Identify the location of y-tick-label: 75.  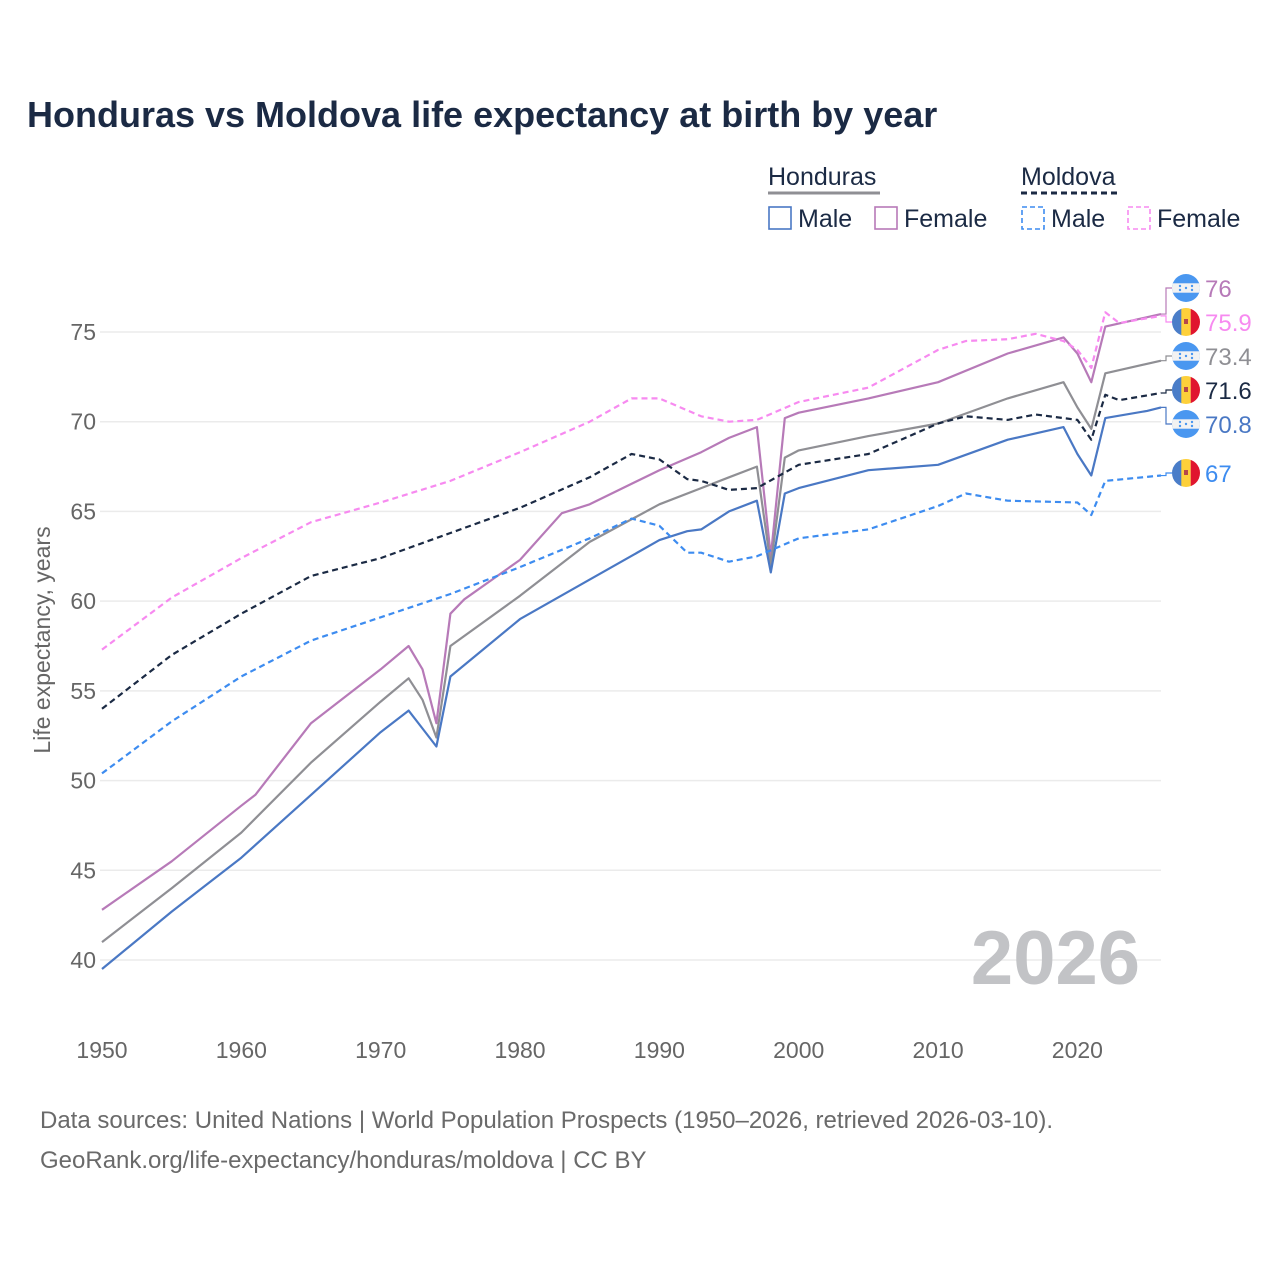
(83, 332).